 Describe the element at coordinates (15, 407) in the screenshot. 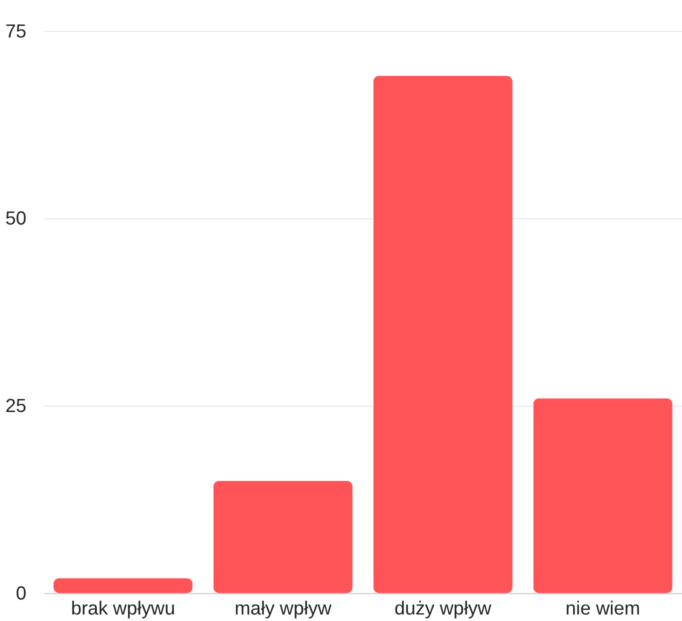

I see `y-tick-label: 25` at that location.